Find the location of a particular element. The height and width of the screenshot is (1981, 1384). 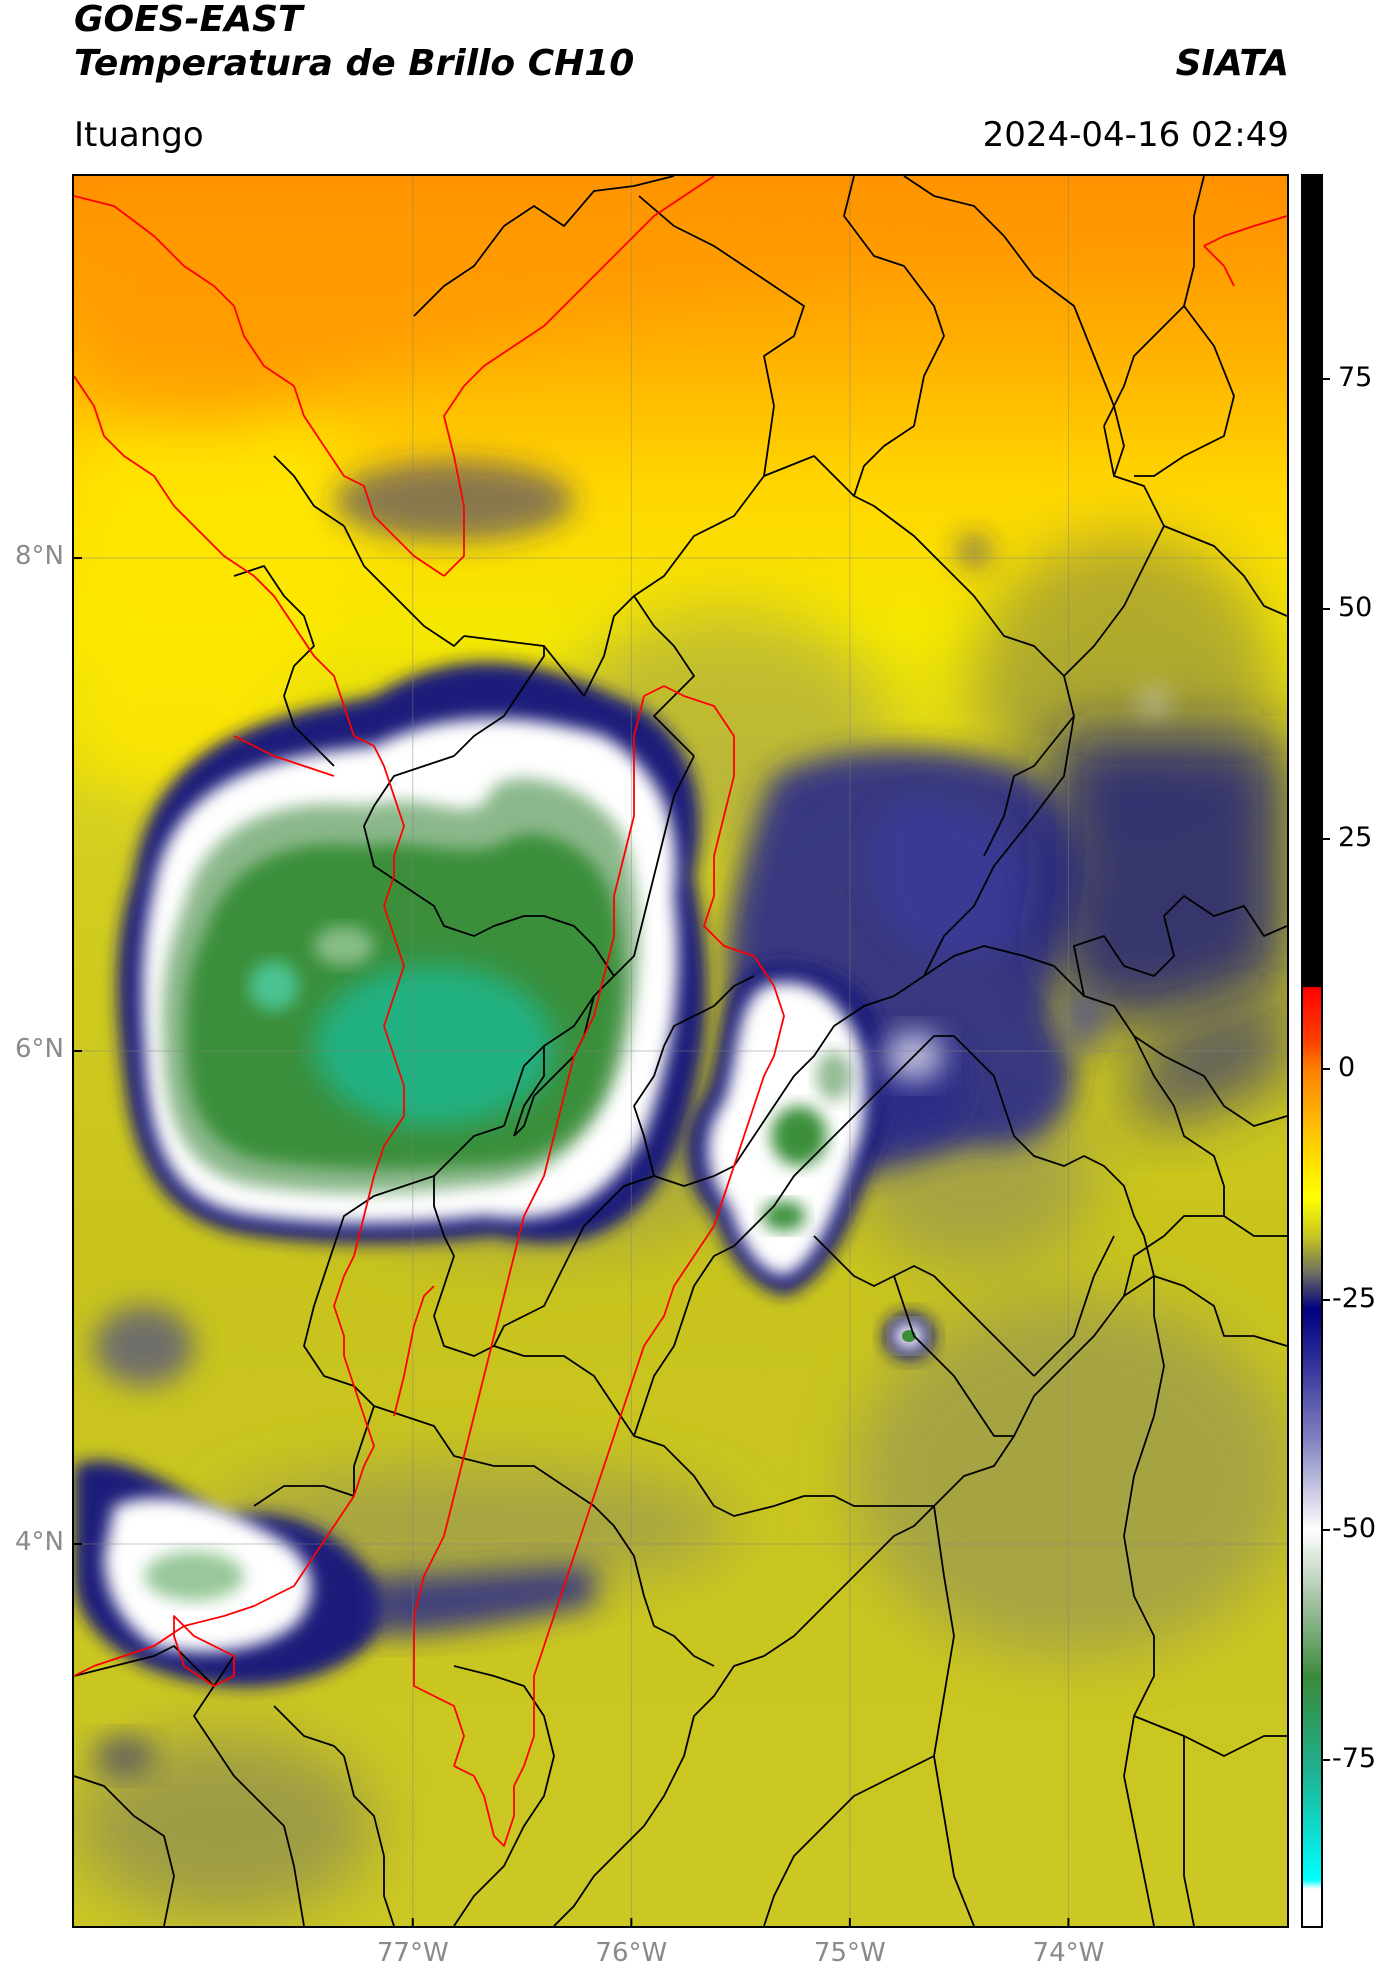

colorbar is located at coordinates (1312, 1051).